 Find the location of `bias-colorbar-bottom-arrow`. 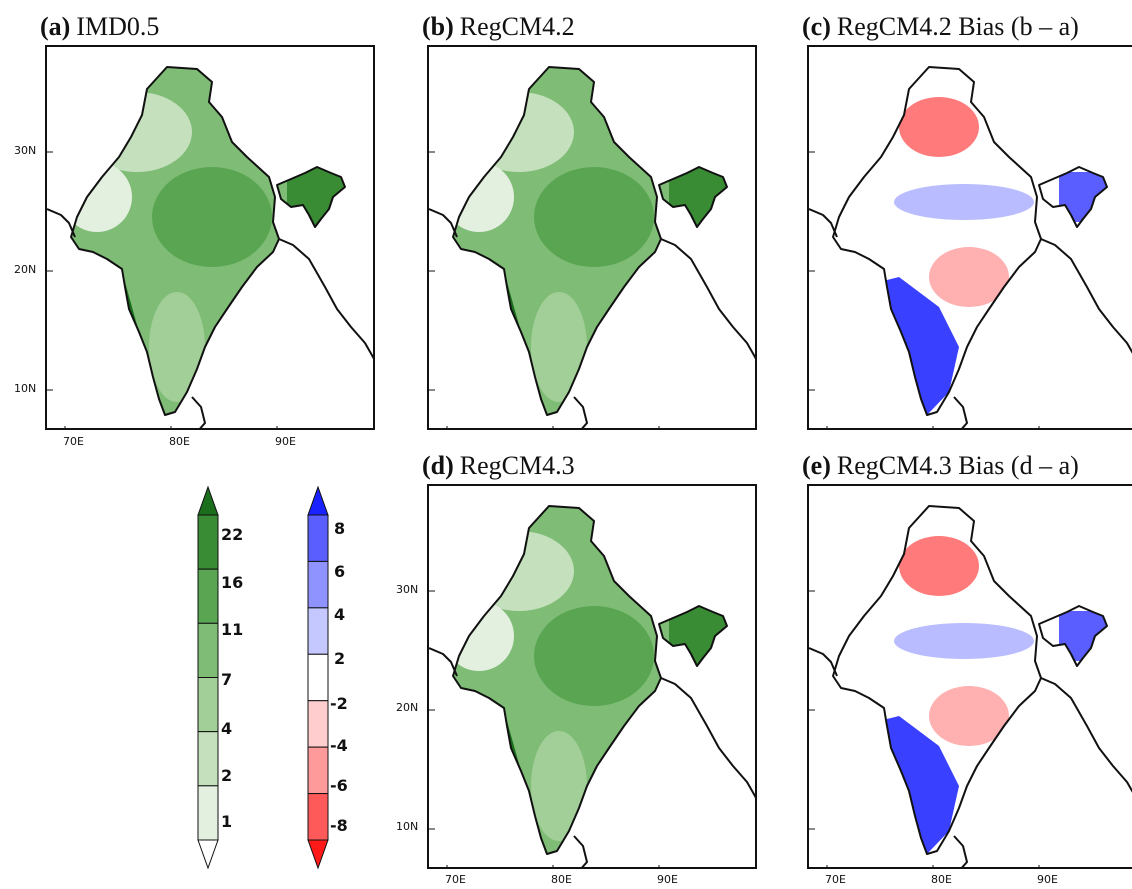

bias-colorbar-bottom-arrow is located at coordinates (318, 854).